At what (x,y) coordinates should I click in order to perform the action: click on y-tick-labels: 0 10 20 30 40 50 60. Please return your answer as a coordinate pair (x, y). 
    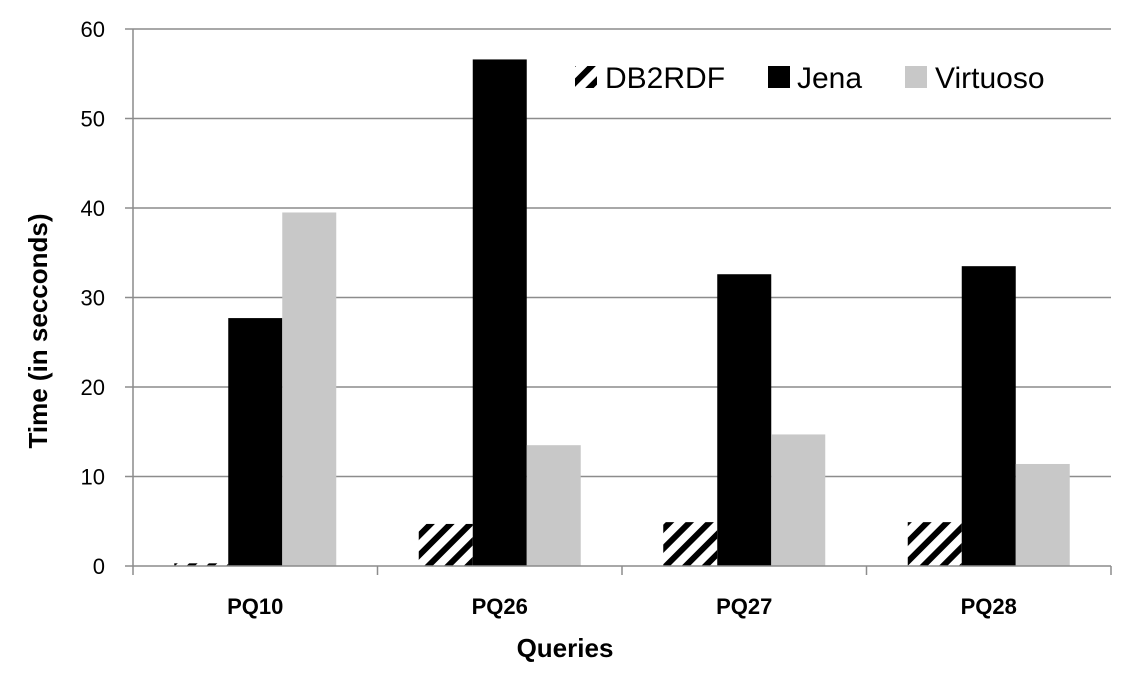
    Looking at the image, I should click on (93, 298).